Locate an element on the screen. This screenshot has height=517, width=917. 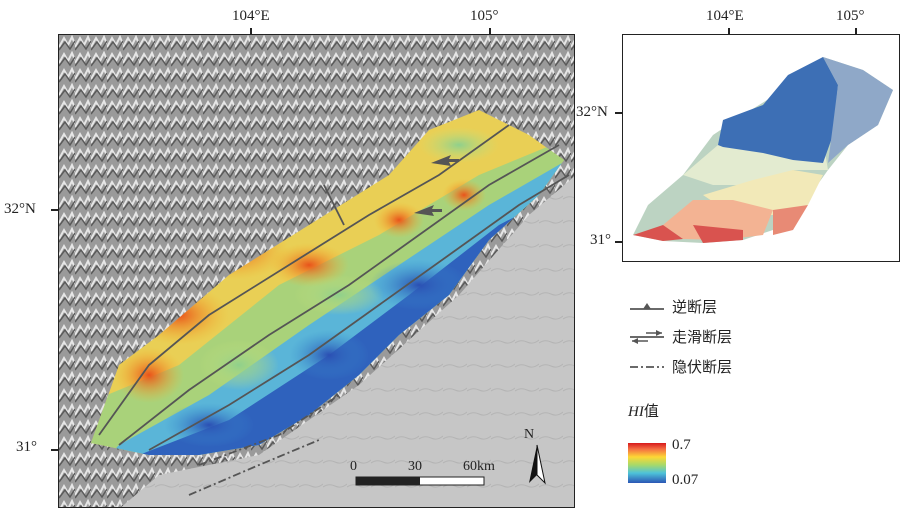
hi-title-suffix: 值 is located at coordinates (651, 412).